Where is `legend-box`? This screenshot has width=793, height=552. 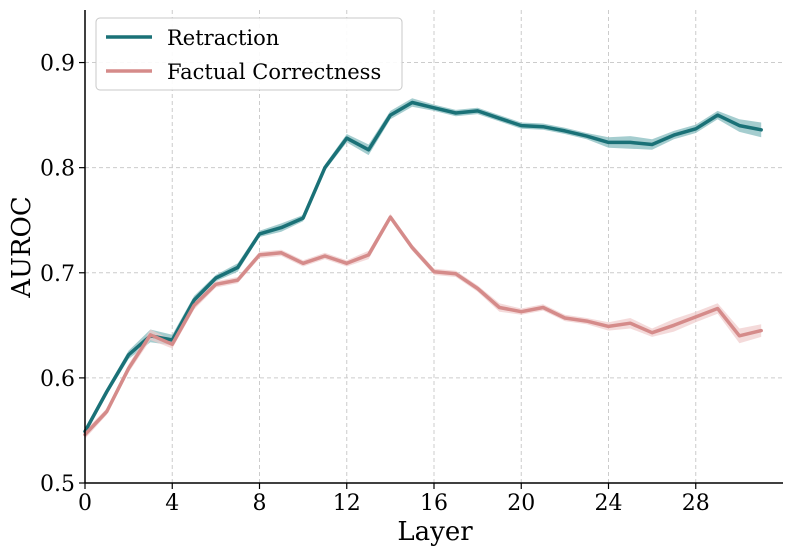
legend-box is located at coordinates (249, 54).